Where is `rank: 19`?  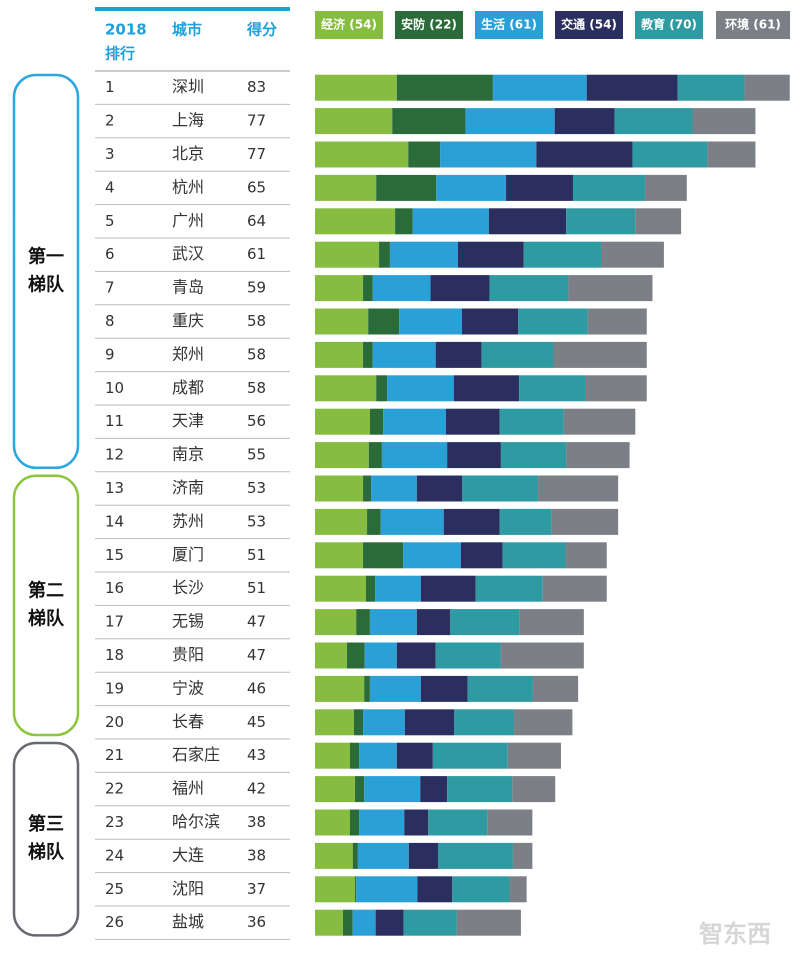
rank: 19 is located at coordinates (114, 688).